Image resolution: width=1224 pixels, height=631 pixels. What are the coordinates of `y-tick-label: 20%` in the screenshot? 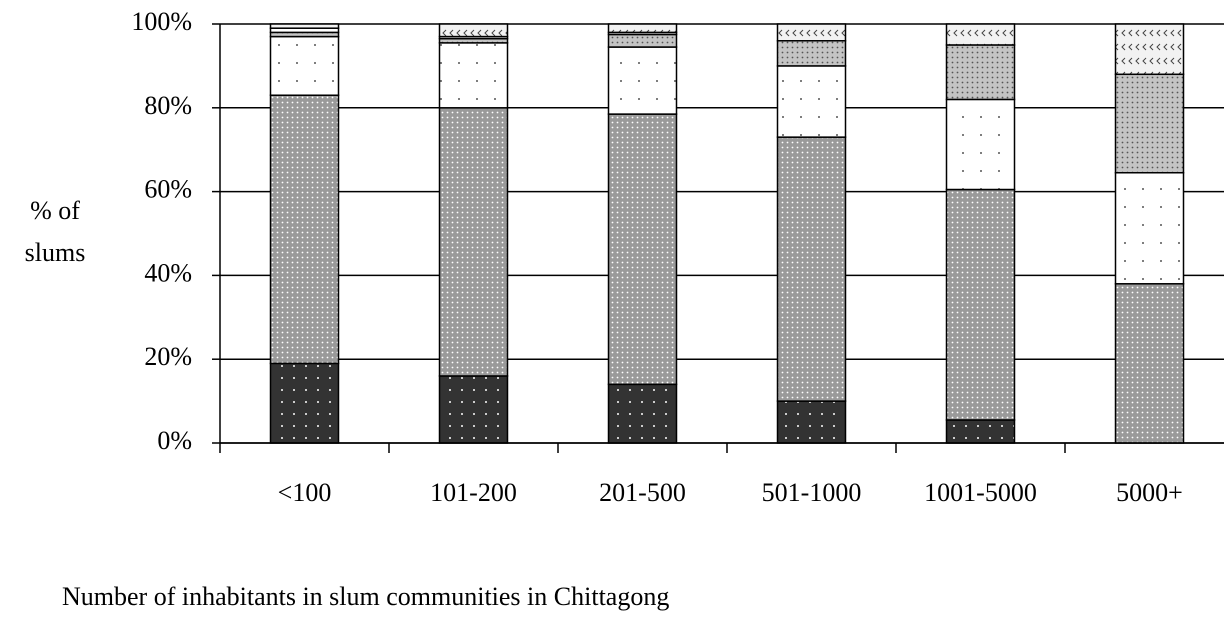 It's located at (168, 356).